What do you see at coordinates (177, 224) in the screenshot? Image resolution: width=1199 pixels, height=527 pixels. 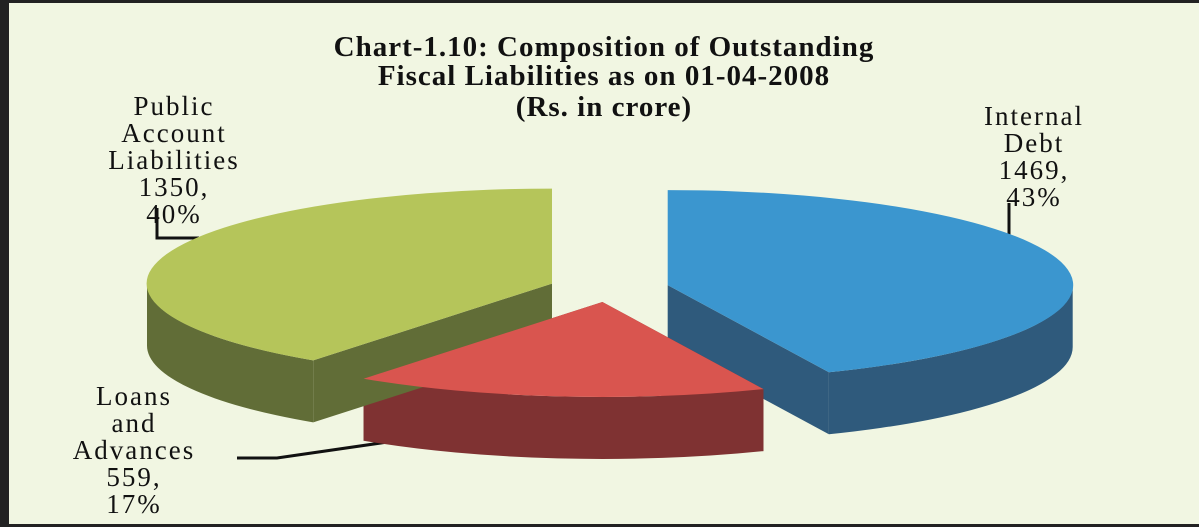 I see `leader-line` at bounding box center [177, 224].